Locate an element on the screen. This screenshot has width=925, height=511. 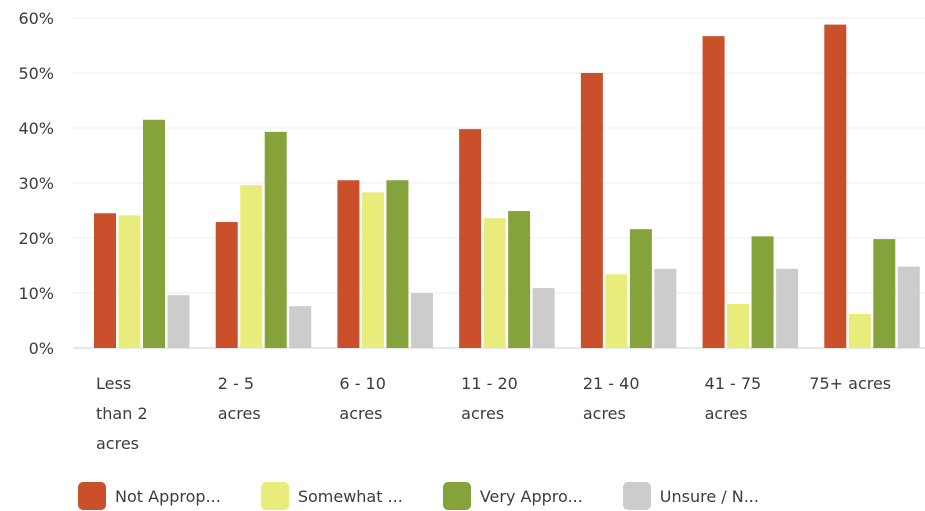
y-tick-label: 30% is located at coordinates (36, 183).